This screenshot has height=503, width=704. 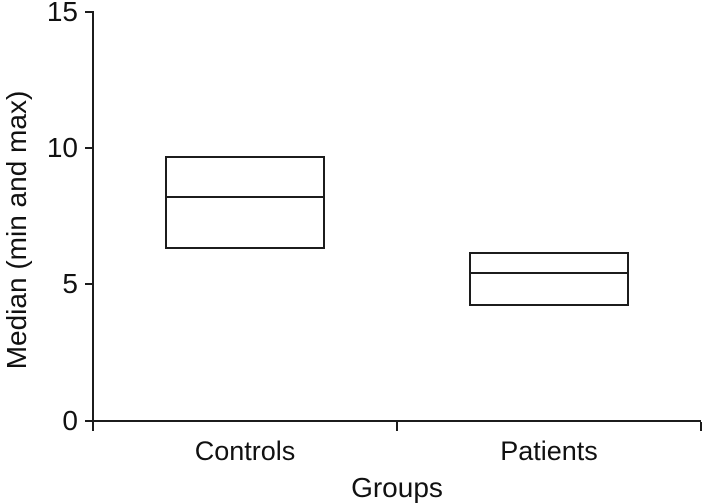 I want to click on median-line-controls, so click(x=244, y=197).